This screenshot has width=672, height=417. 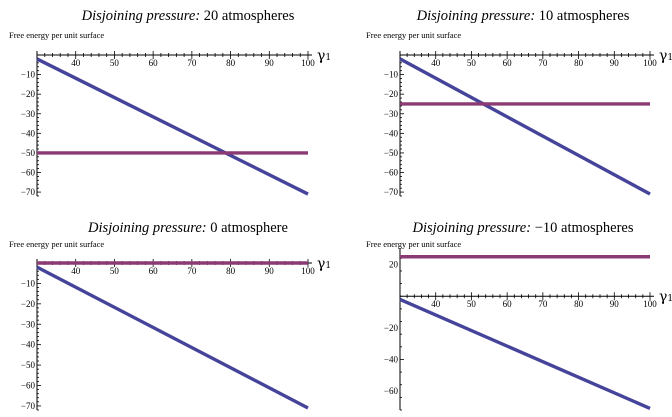 What do you see at coordinates (394, 265) in the screenshot?
I see `y-tick-label: 20` at bounding box center [394, 265].